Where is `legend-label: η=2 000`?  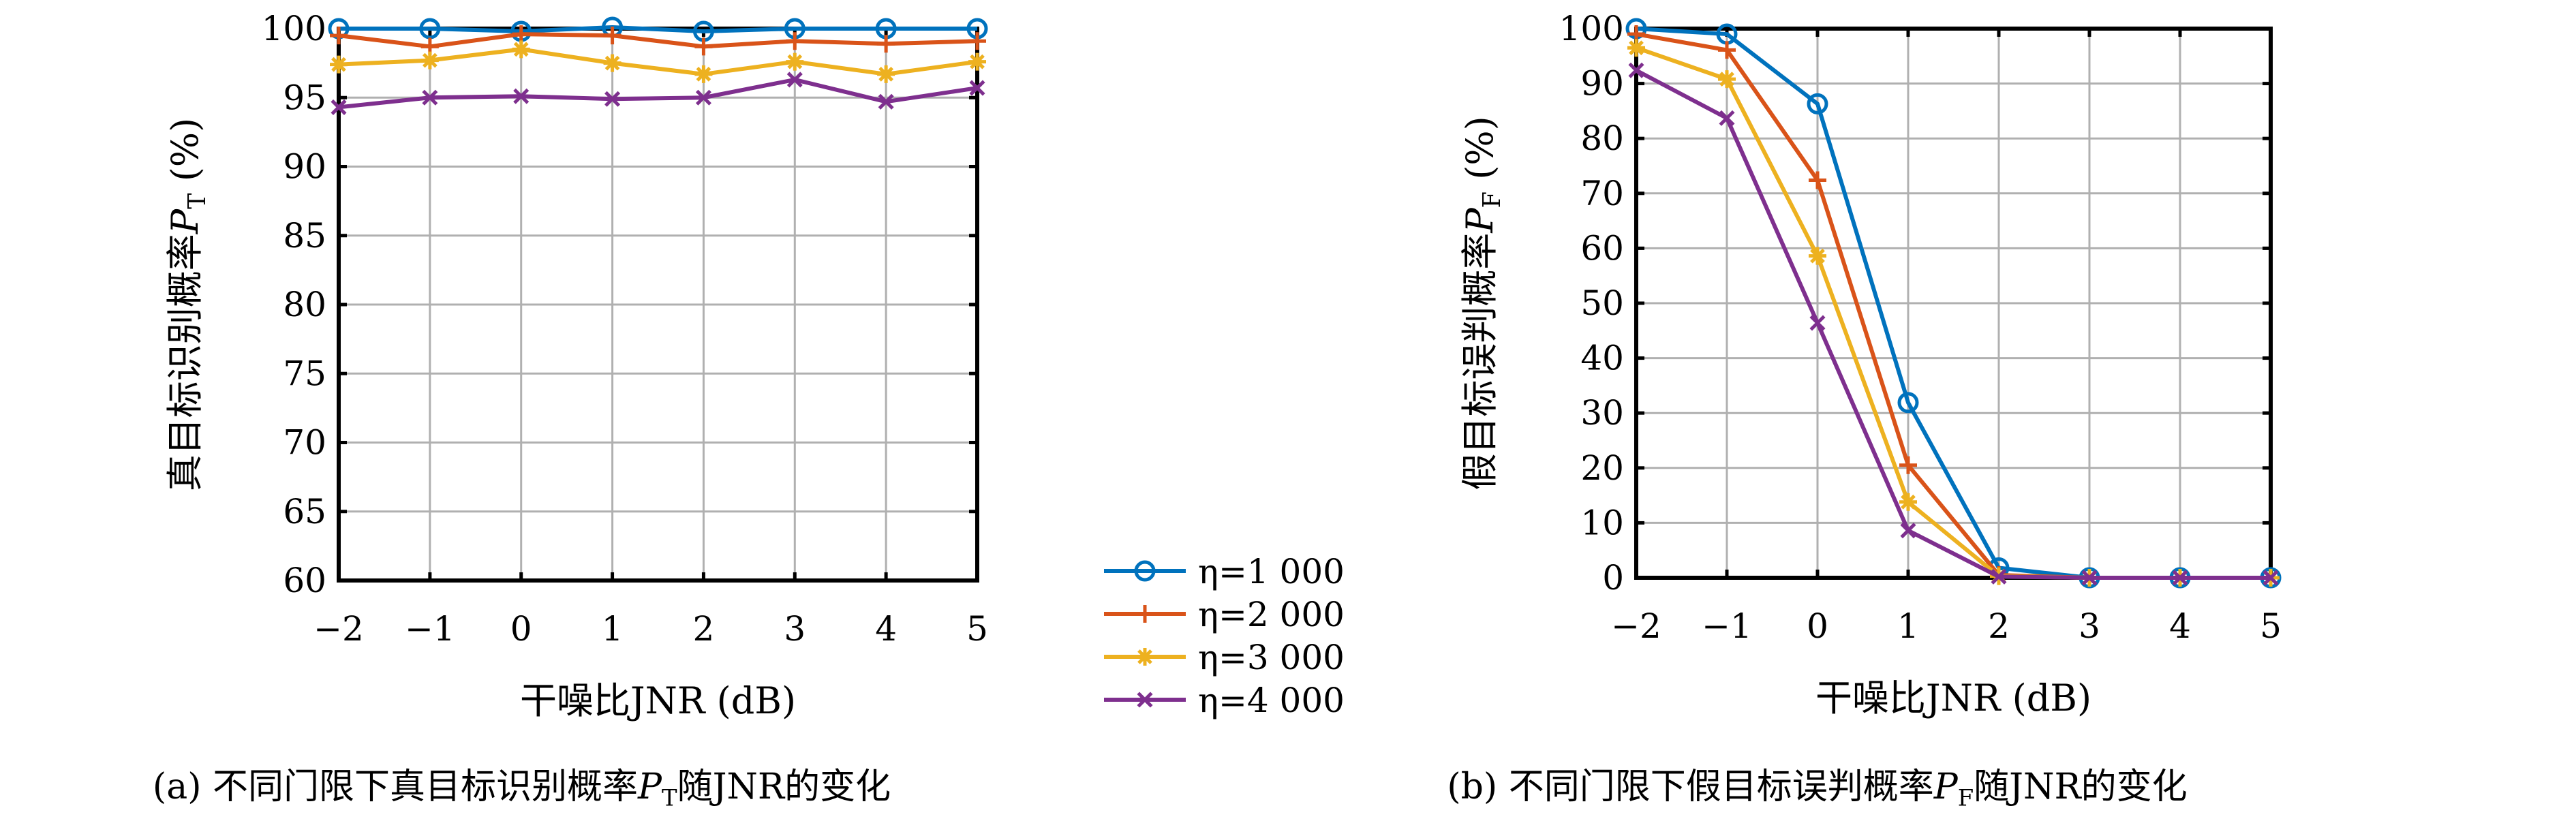
legend-label: η=2 000 is located at coordinates (1271, 615).